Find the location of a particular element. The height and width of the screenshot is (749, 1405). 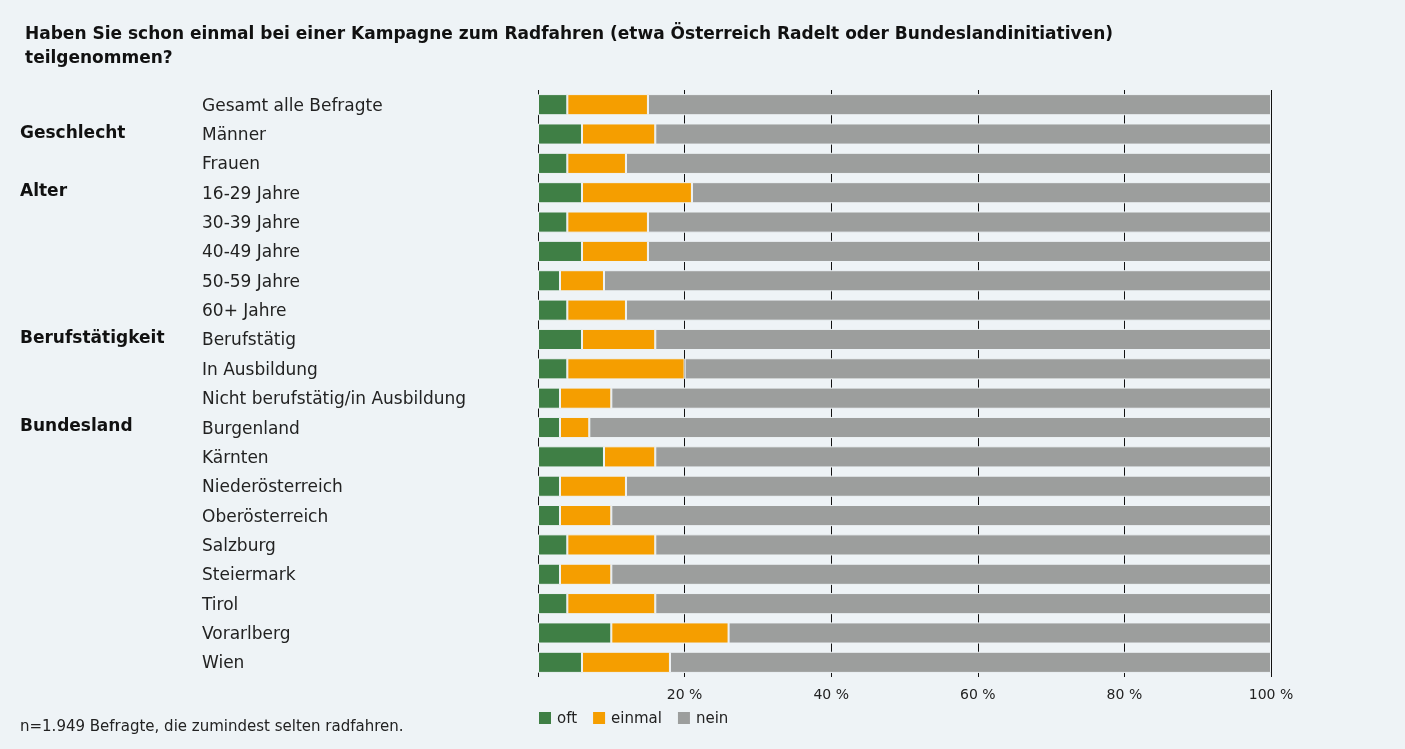

y-tick-label: Kärnten is located at coordinates (235, 456).